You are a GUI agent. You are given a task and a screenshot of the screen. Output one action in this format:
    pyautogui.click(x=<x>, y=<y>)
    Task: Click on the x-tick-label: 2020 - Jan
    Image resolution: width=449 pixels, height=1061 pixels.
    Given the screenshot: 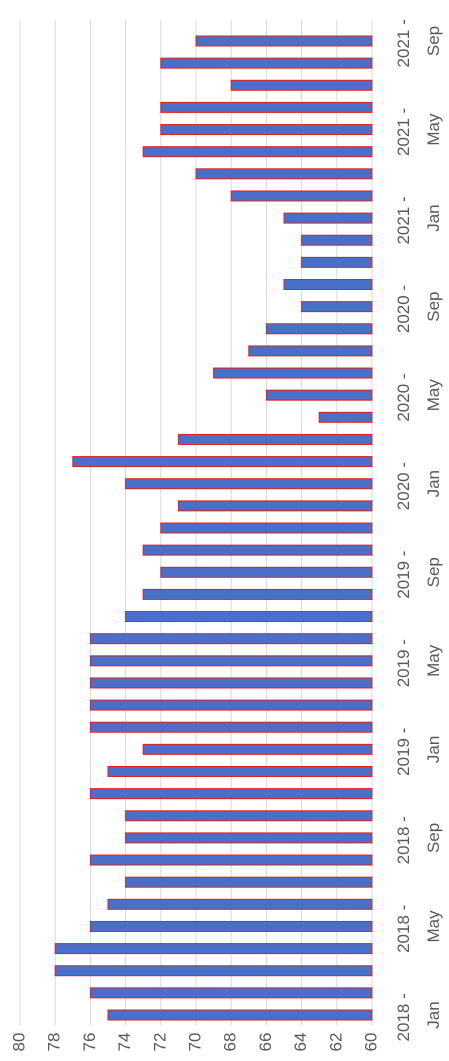 What is the action you would take?
    pyautogui.click(x=418, y=483)
    